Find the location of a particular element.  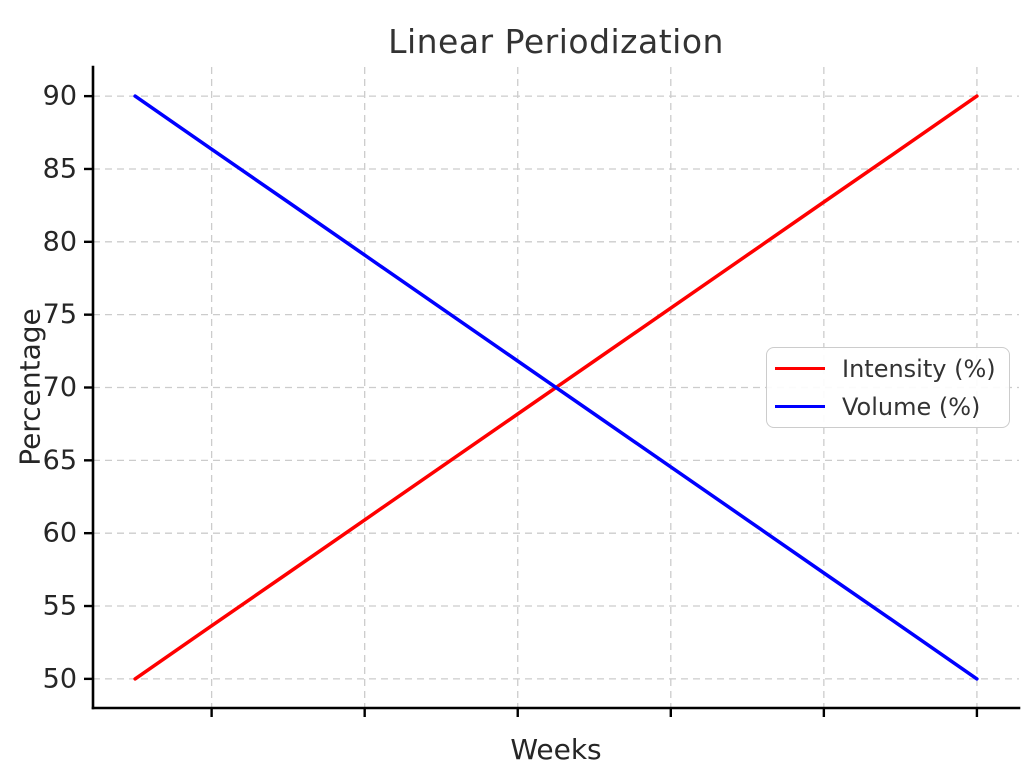

legend-swatch-intensity is located at coordinates (800, 368).